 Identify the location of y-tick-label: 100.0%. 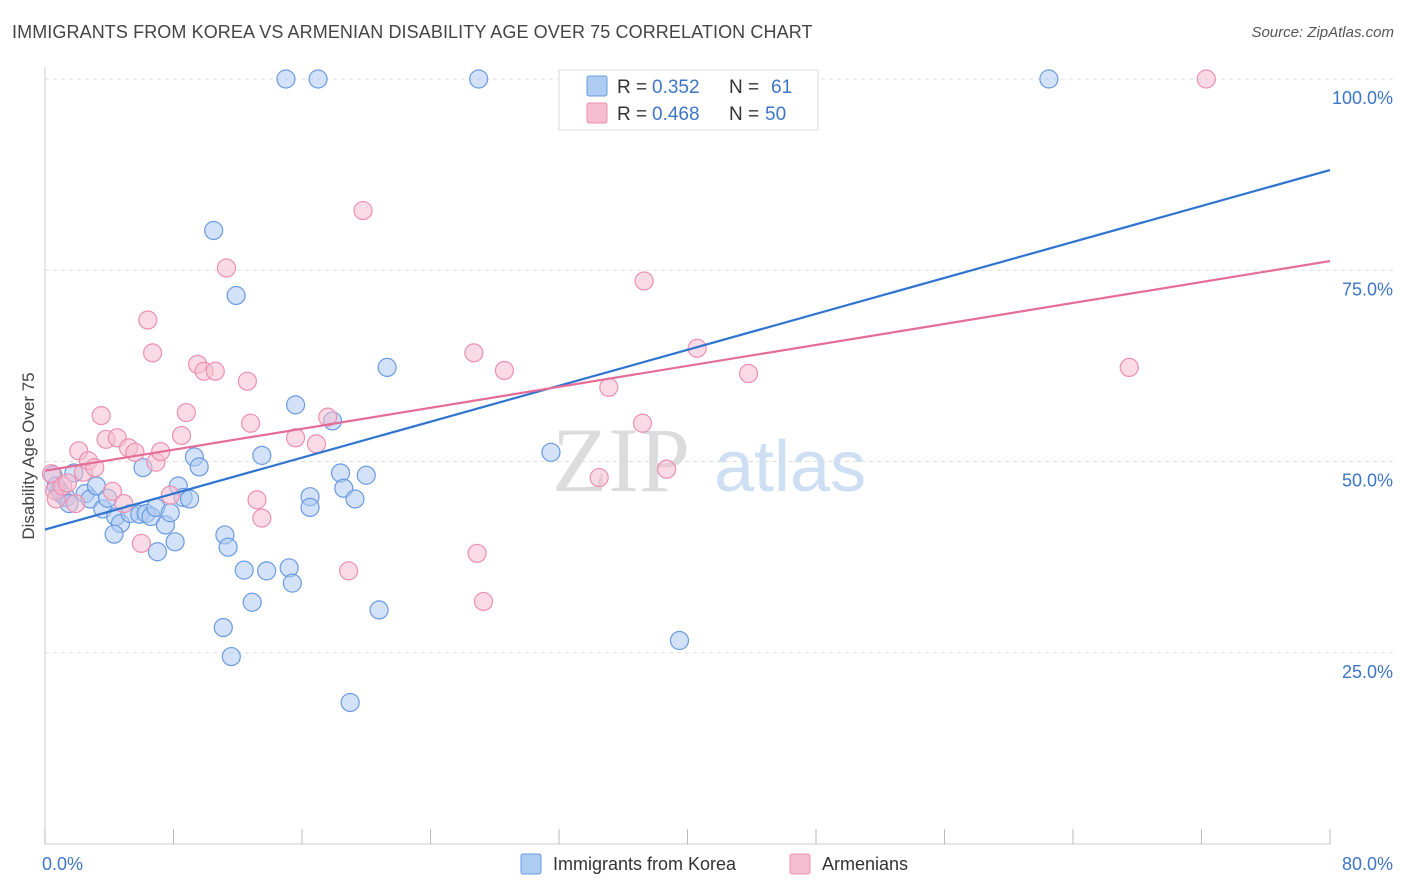
(1362, 98).